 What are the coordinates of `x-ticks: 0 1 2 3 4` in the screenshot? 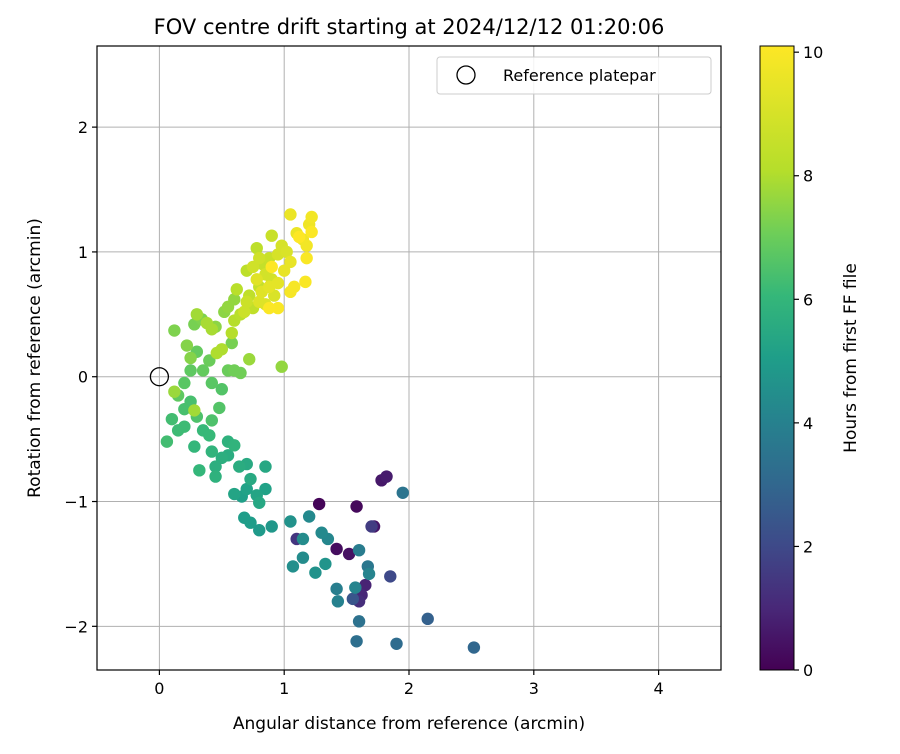 It's located at (409, 684).